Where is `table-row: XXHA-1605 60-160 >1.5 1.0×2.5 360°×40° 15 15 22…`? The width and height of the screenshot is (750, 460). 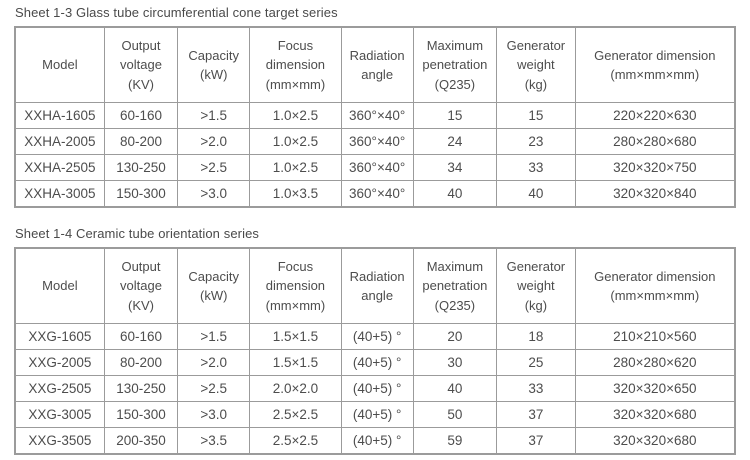 table-row: XXHA-1605 60-160 >1.5 1.0×2.5 360°×40° 15 15 22… is located at coordinates (375, 115).